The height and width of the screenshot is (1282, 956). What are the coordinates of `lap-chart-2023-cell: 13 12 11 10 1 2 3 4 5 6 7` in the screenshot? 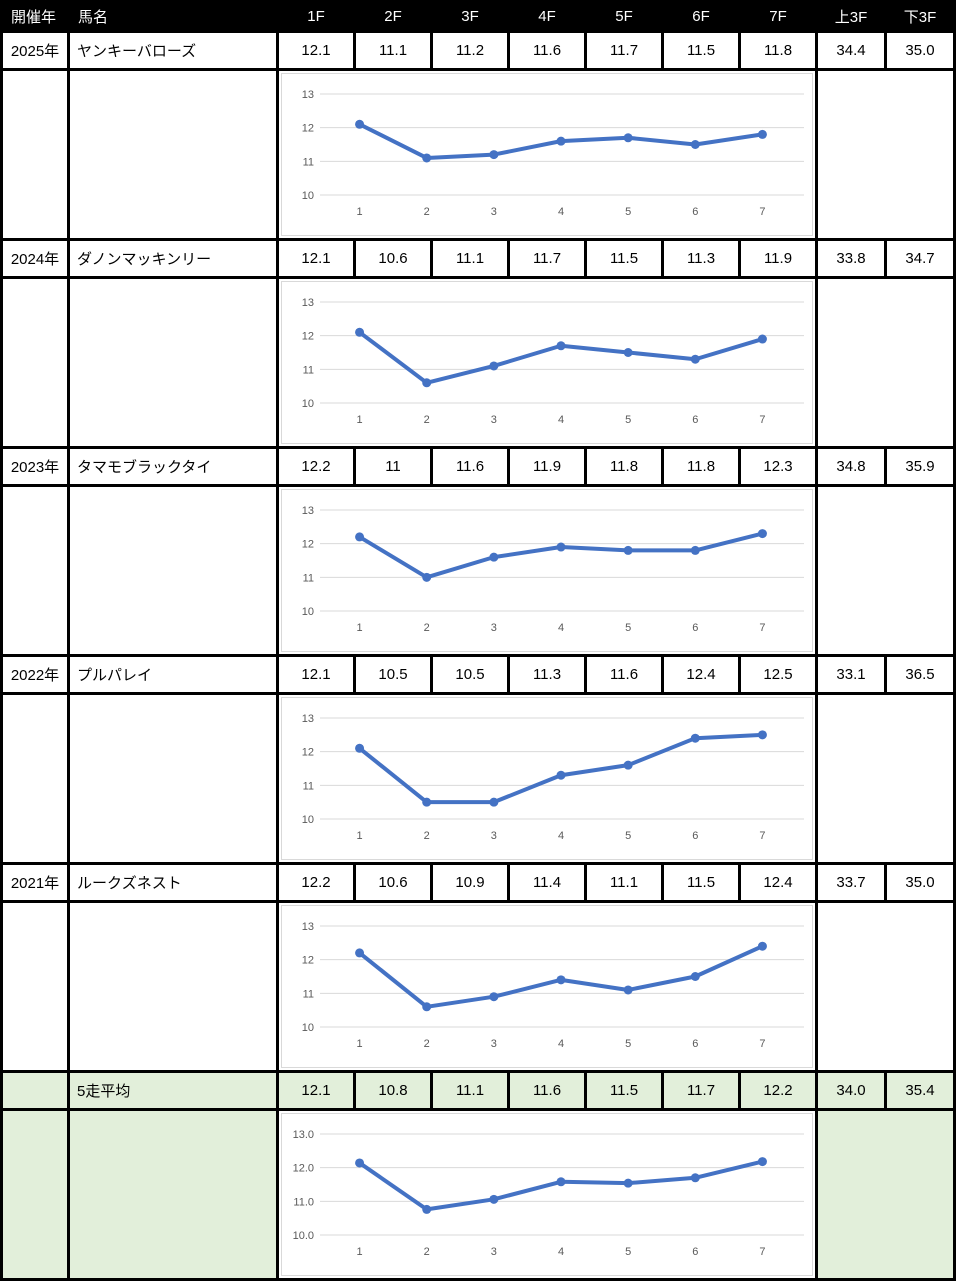 It's located at (547, 570).